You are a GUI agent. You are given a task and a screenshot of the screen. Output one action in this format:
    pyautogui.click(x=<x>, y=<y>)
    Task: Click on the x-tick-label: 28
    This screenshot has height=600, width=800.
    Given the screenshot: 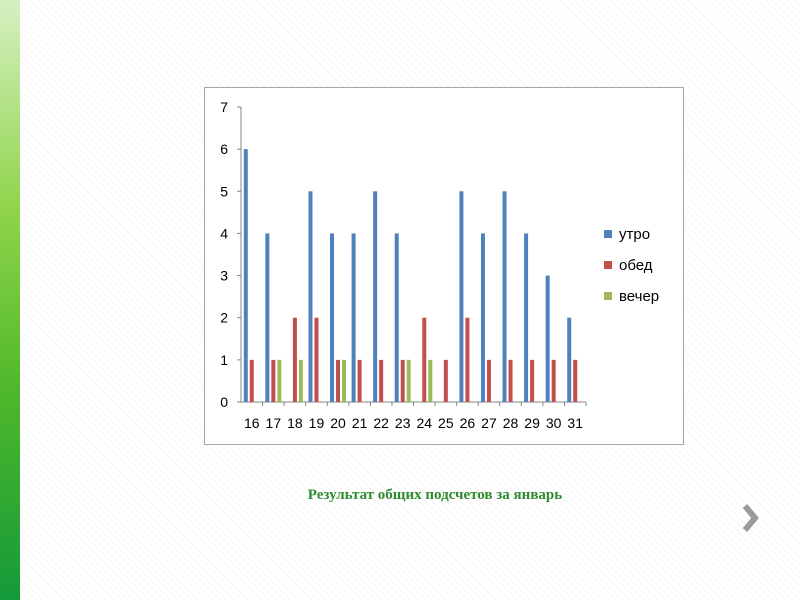 What is the action you would take?
    pyautogui.click(x=511, y=423)
    